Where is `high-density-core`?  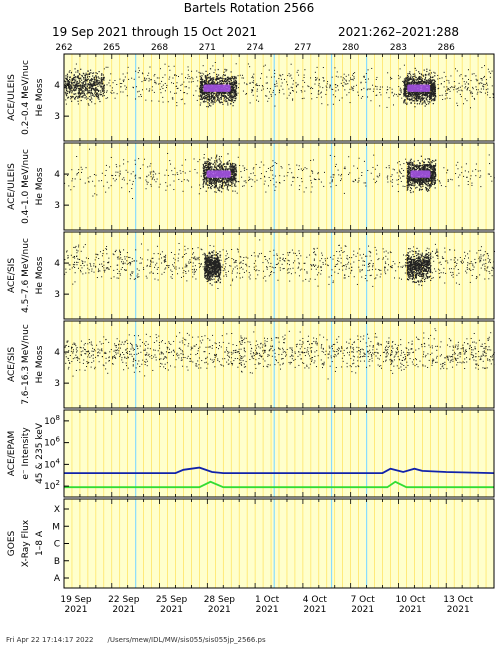 high-density-core is located at coordinates (218, 174).